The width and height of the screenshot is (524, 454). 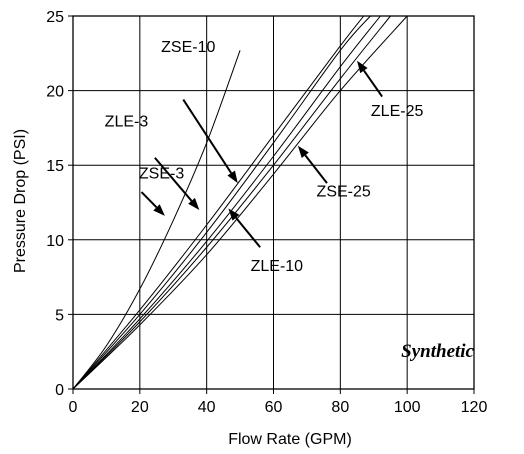 I want to click on y-tick-label: 25, so click(x=55, y=17).